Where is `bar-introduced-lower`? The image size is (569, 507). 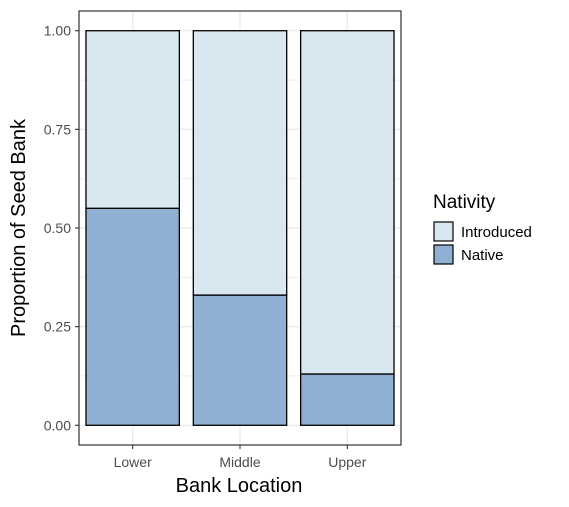
bar-introduced-lower is located at coordinates (133, 119).